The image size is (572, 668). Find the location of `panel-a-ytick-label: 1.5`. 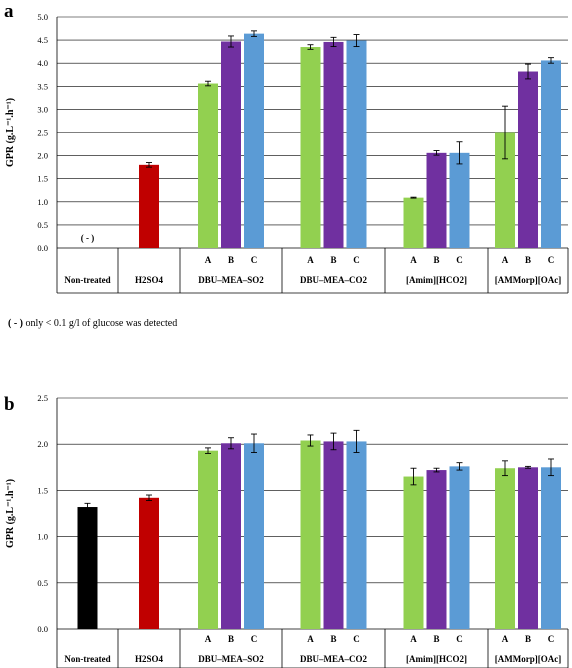

panel-a-ytick-label: 1.5 is located at coordinates (42, 179).